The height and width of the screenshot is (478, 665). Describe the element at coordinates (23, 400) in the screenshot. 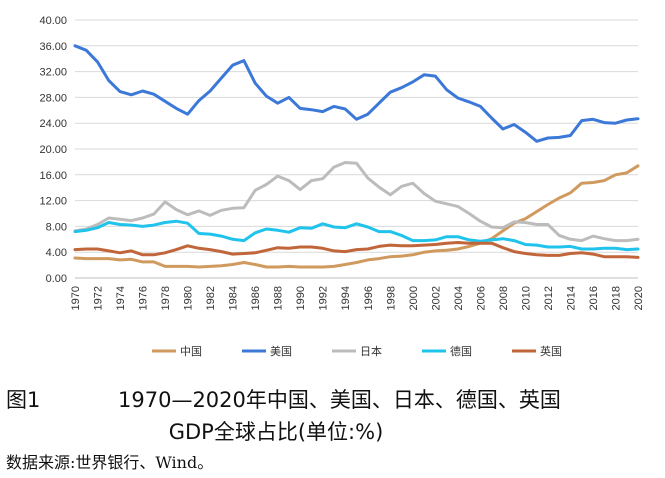

I see `figure-label: 图1` at that location.